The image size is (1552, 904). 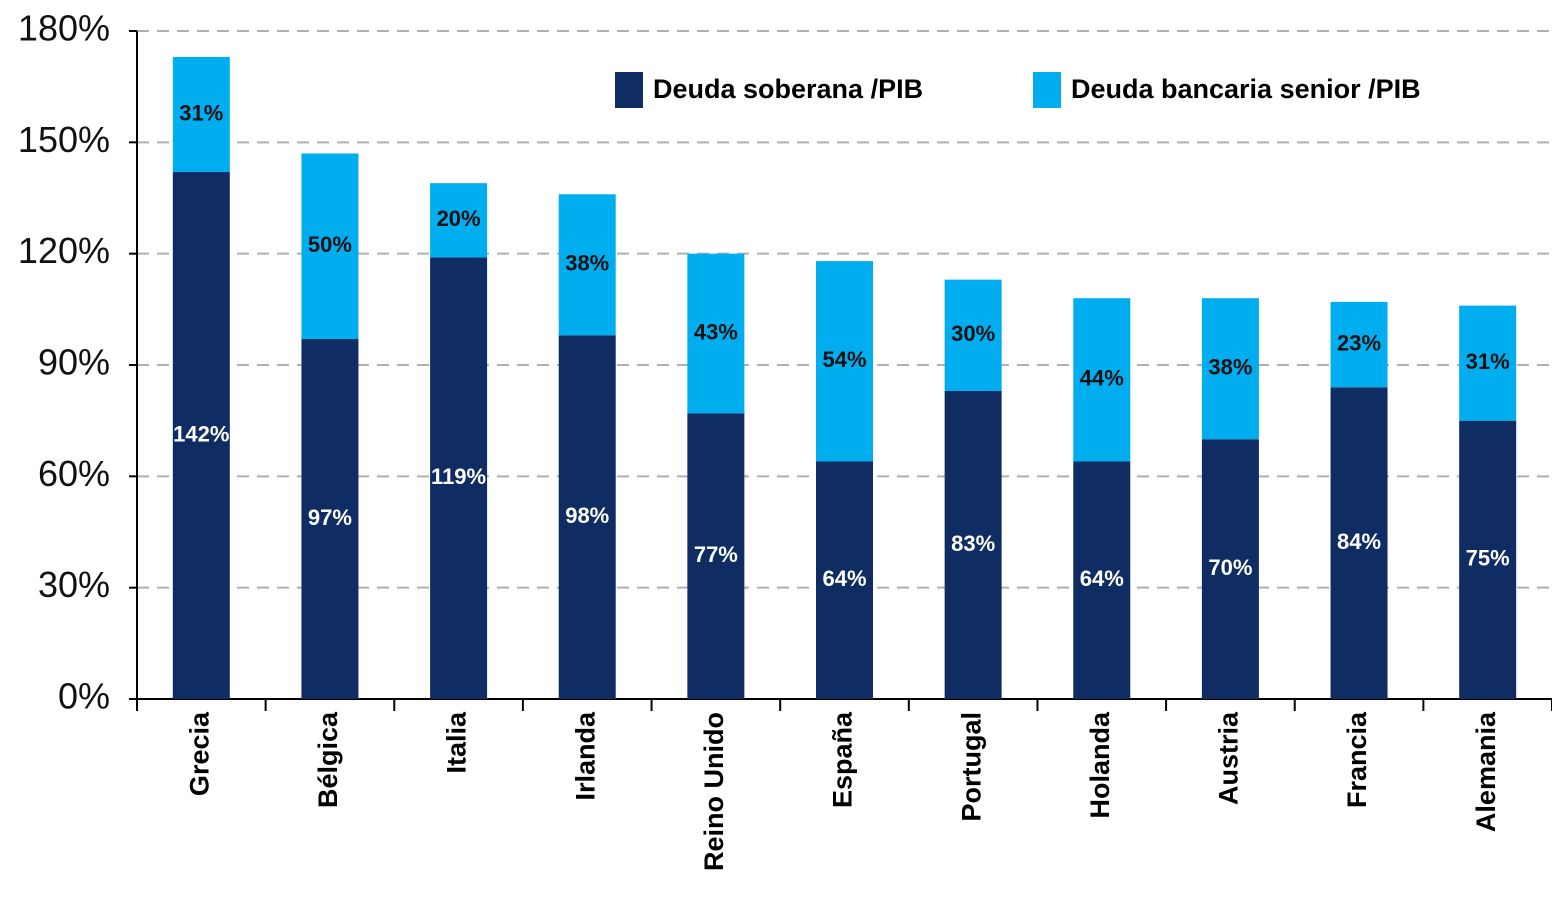 I want to click on y-tick-label: 150%, so click(x=64, y=139).